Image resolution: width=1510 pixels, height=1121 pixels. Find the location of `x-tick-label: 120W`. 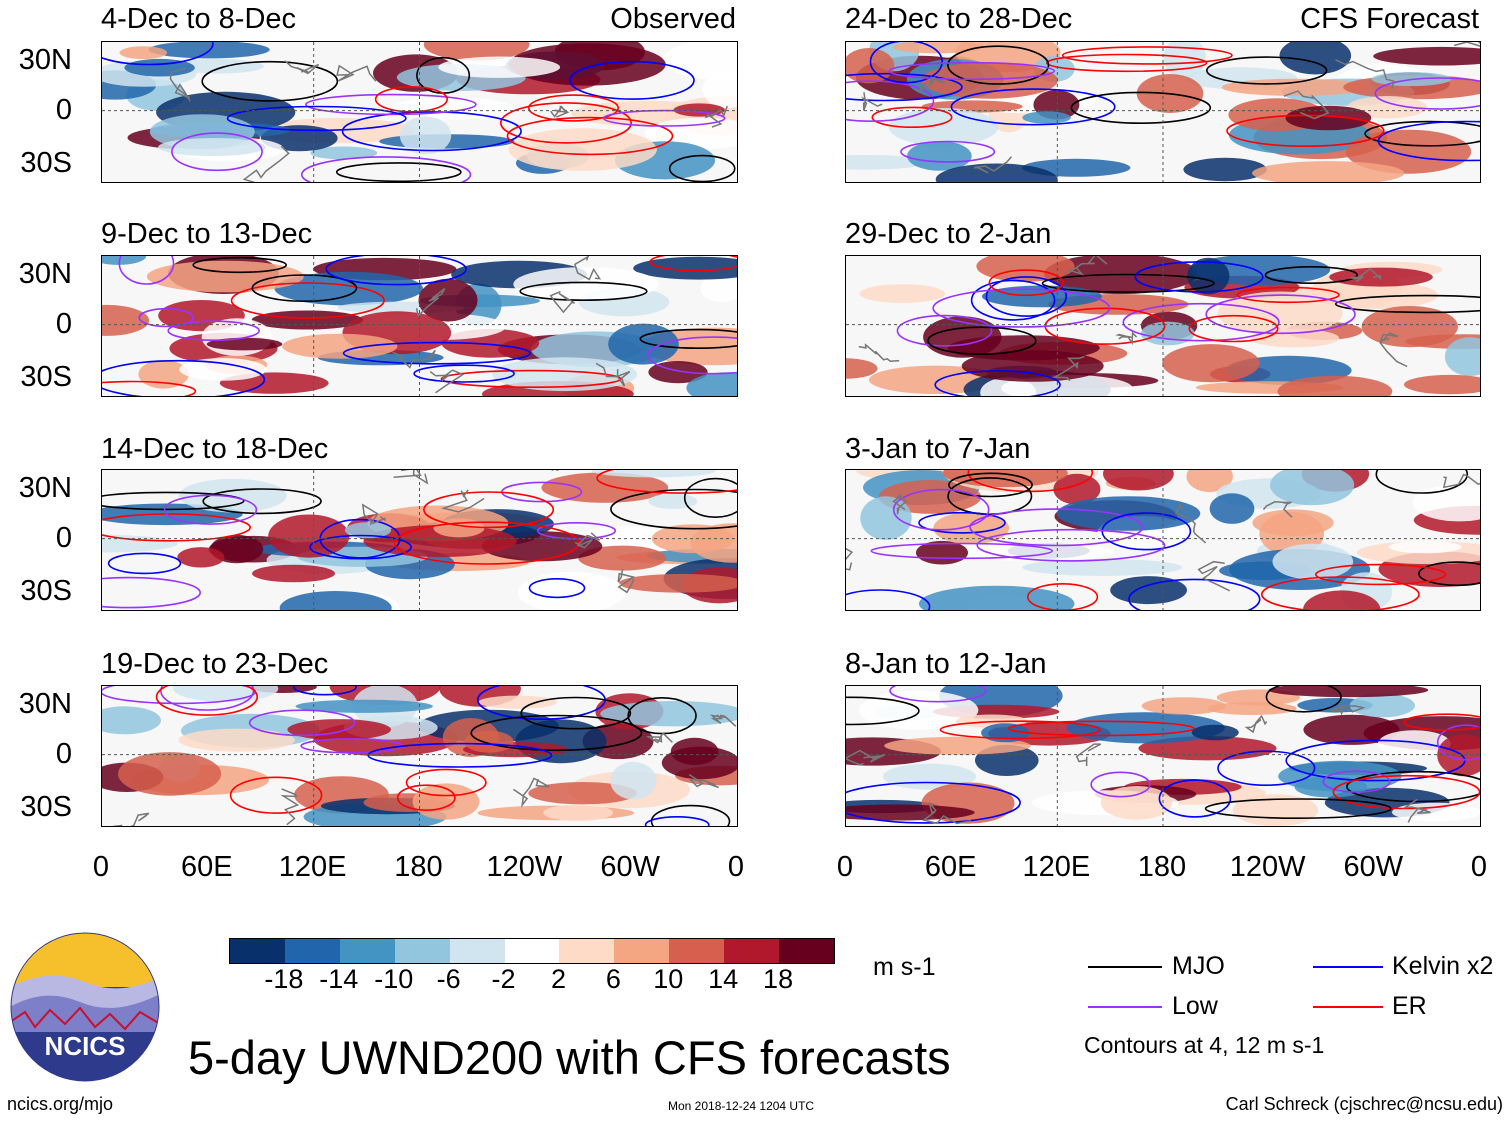

x-tick-label: 120W is located at coordinates (1267, 867).